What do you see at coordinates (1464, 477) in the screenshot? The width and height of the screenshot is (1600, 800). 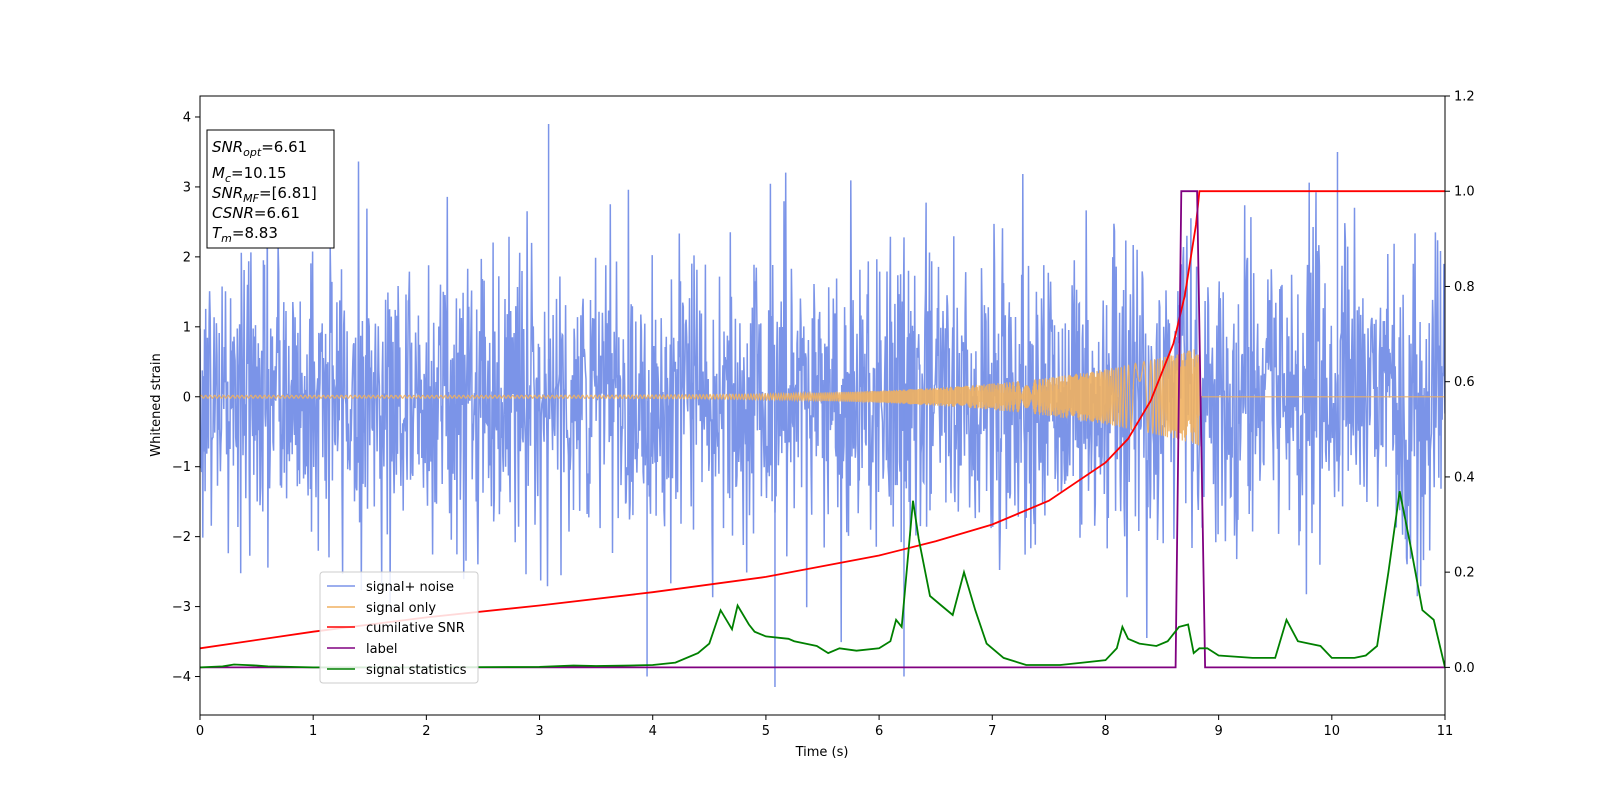 I see `y-right-tick-label: 0.4` at bounding box center [1464, 477].